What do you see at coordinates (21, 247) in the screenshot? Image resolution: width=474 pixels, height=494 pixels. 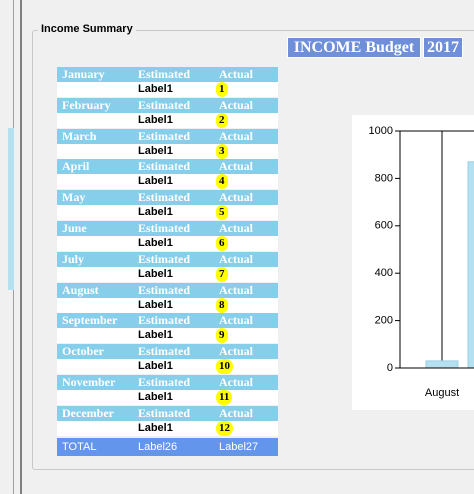 I see `splitter` at bounding box center [21, 247].